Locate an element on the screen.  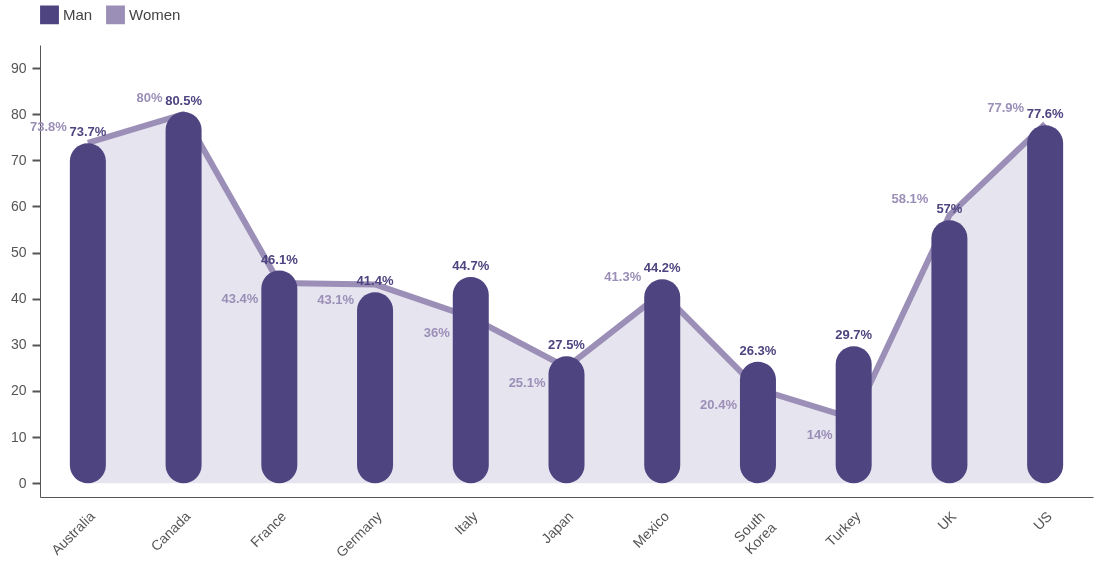
data-label: 80.5% is located at coordinates (184, 100).